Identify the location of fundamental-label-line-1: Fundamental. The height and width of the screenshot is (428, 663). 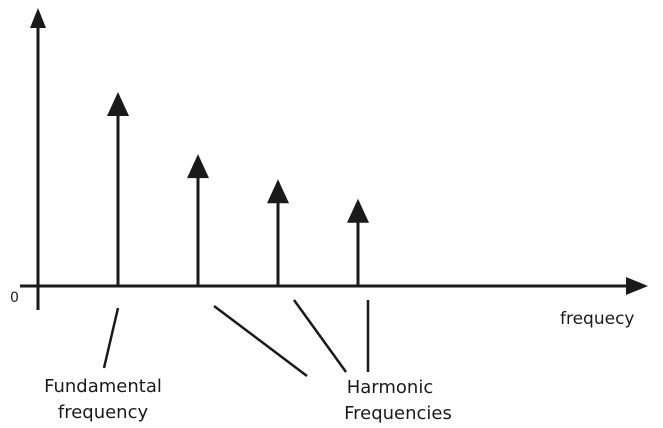
(103, 386).